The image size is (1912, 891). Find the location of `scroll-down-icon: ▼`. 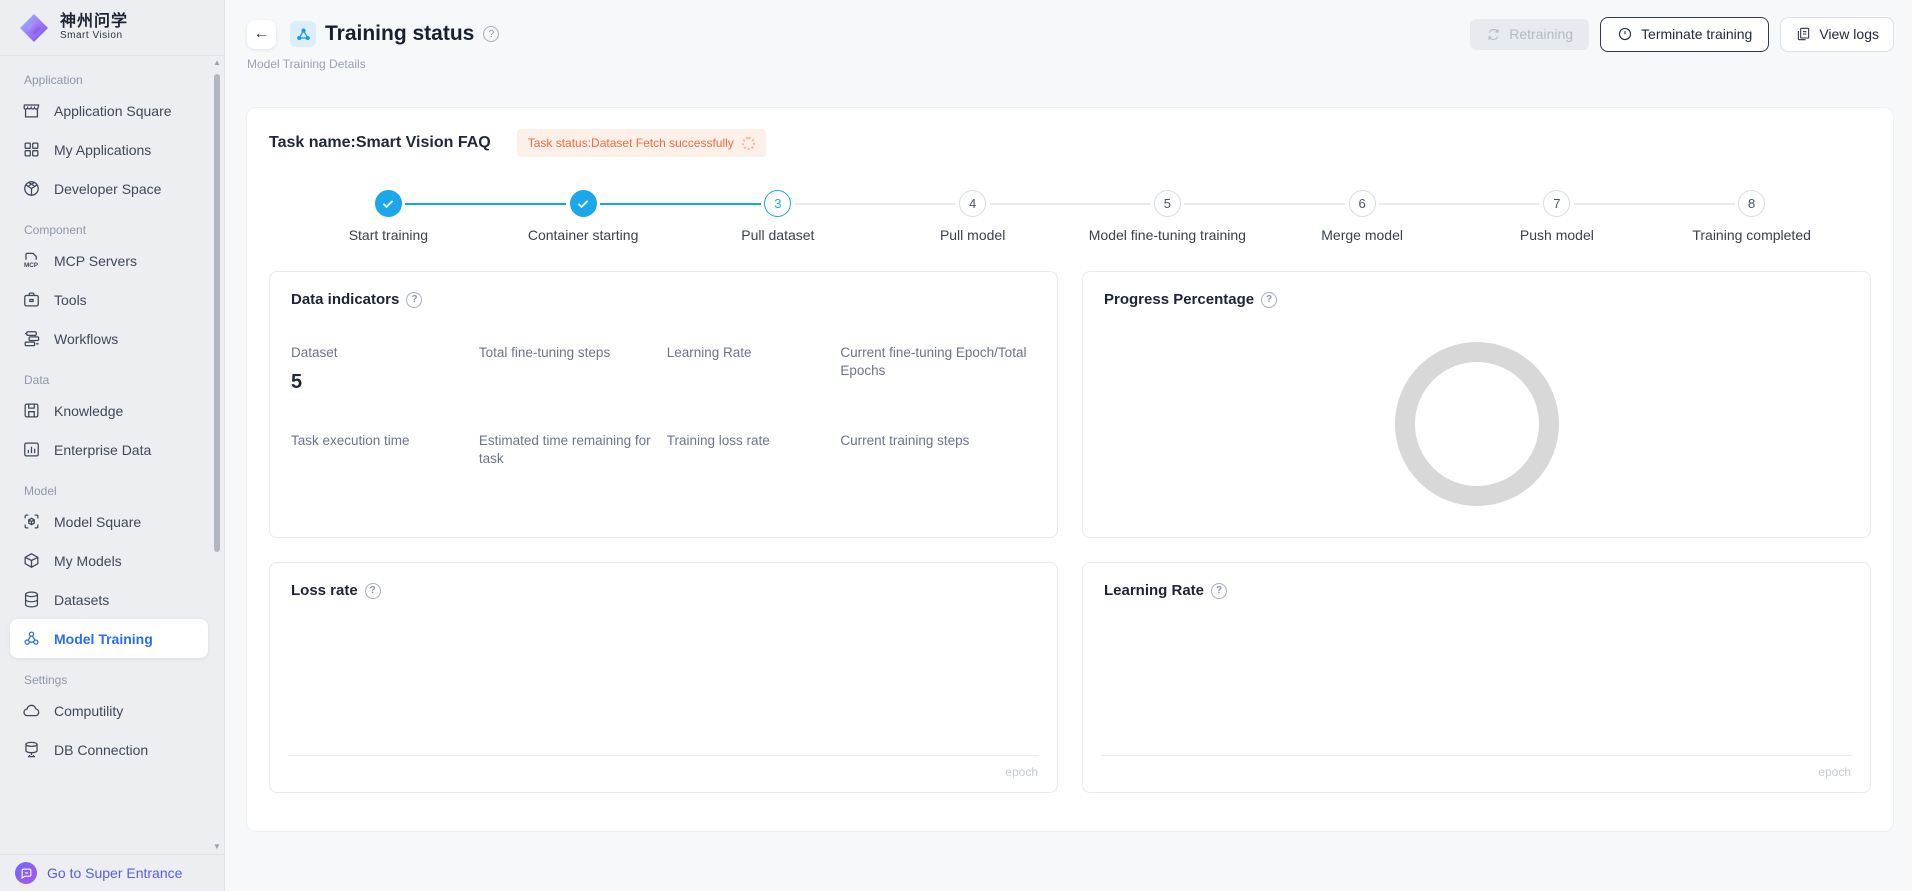

scroll-down-icon: ▼ is located at coordinates (217, 846).